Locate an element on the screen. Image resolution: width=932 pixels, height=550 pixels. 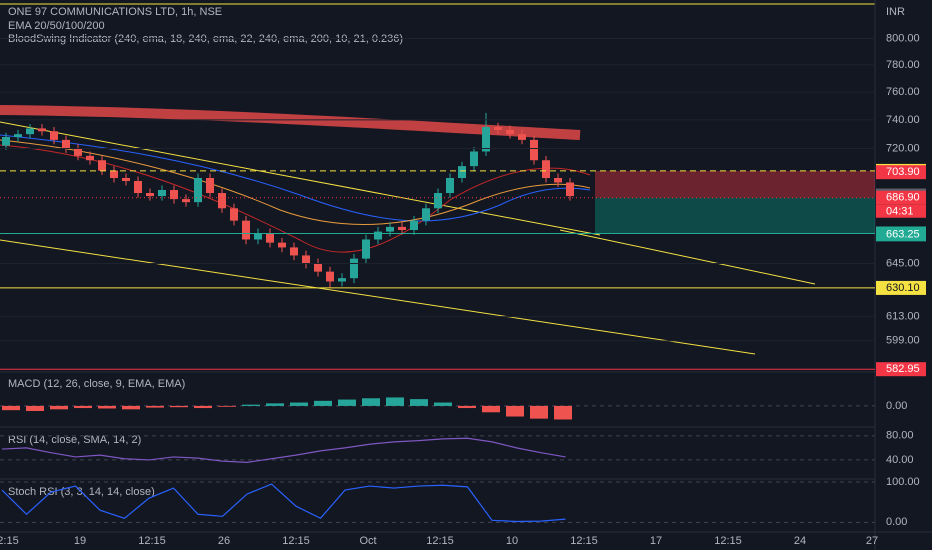
price-tag-label: 663.25 is located at coordinates (903, 234).